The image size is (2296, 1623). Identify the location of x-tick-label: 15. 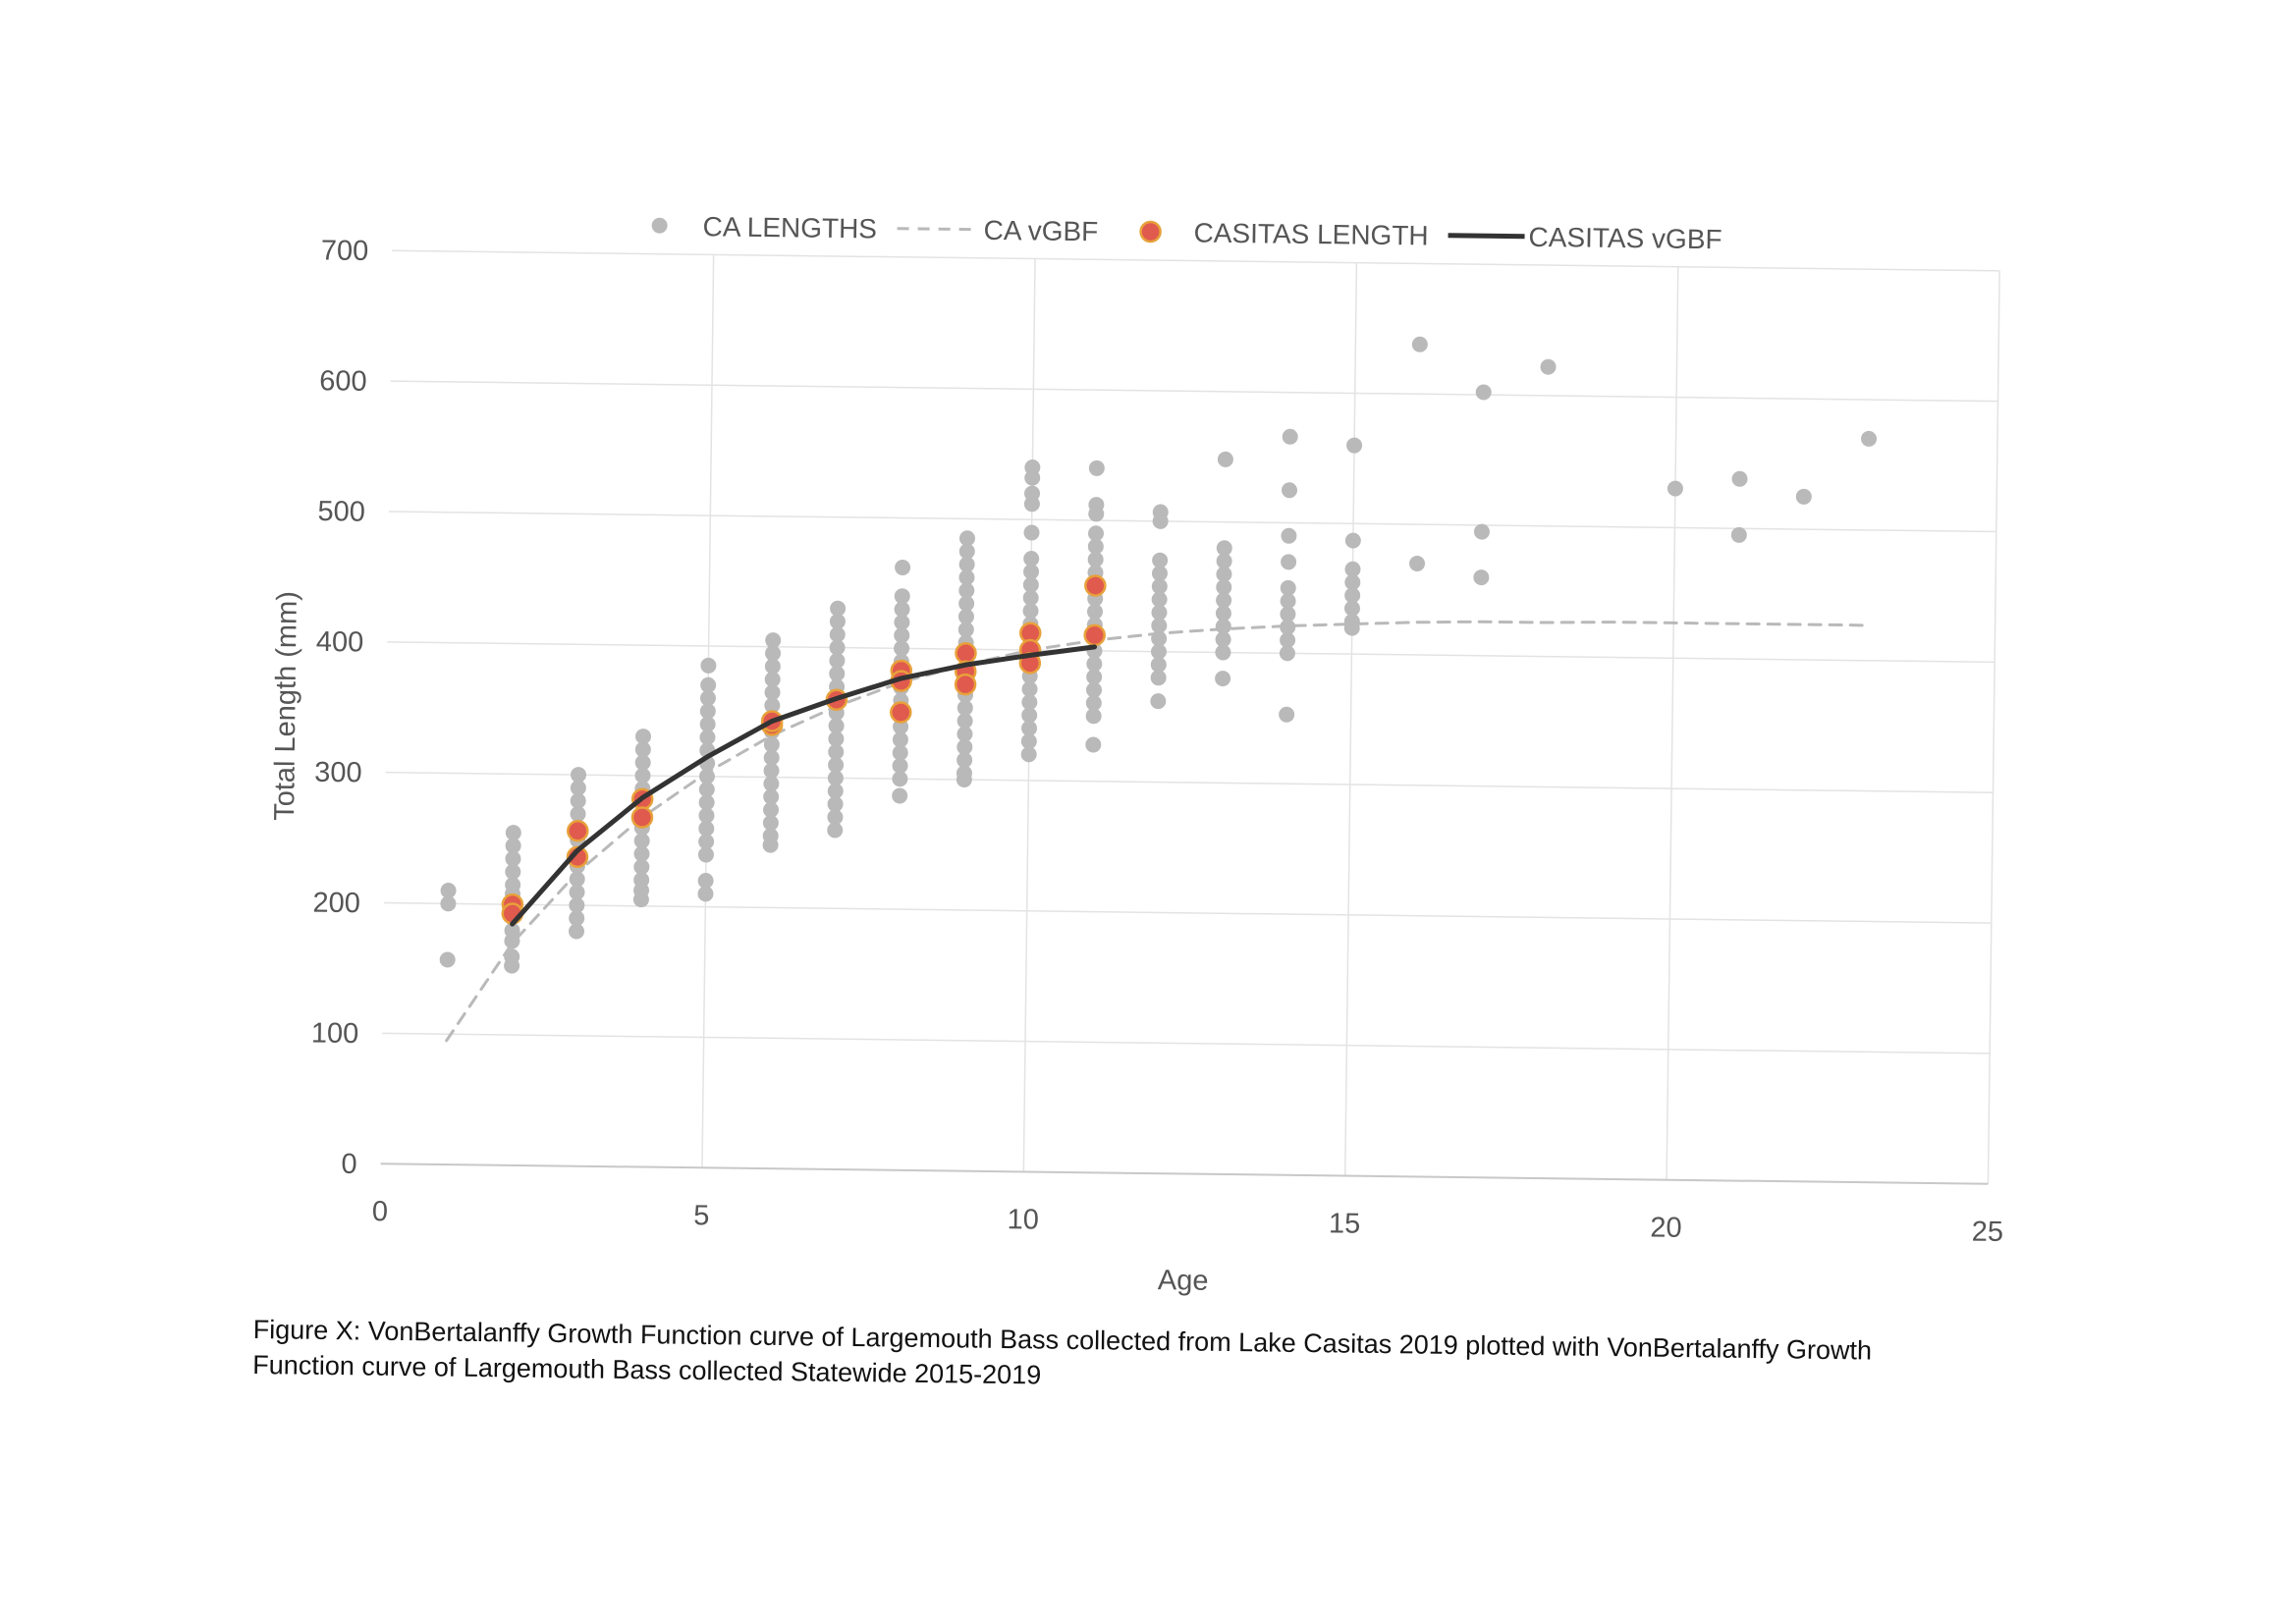
(1345, 1223).